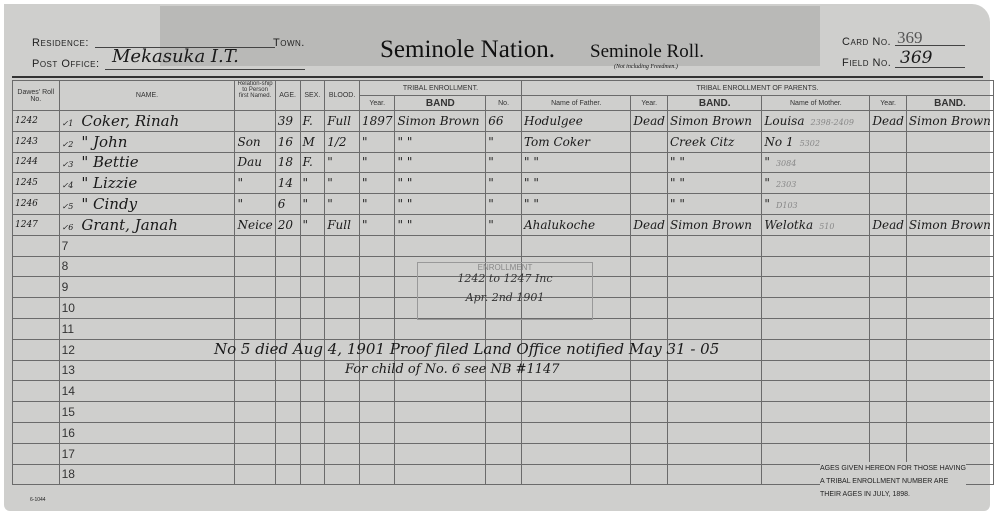 Image resolution: width=994 pixels, height=515 pixels. What do you see at coordinates (109, 204) in the screenshot?
I see `member-name: " Cindy` at bounding box center [109, 204].